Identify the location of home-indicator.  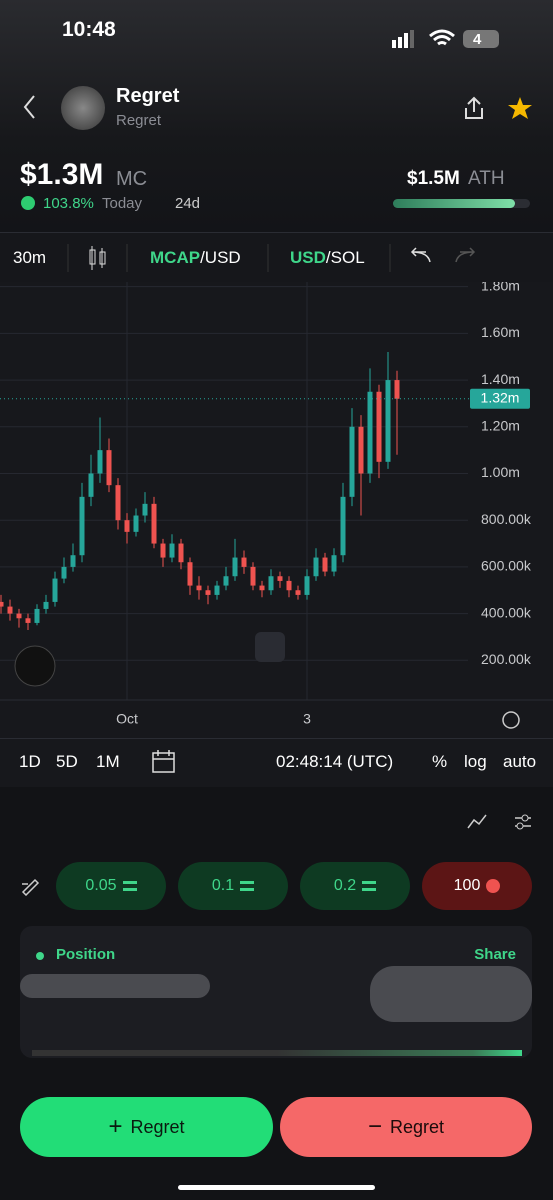
(276, 1187).